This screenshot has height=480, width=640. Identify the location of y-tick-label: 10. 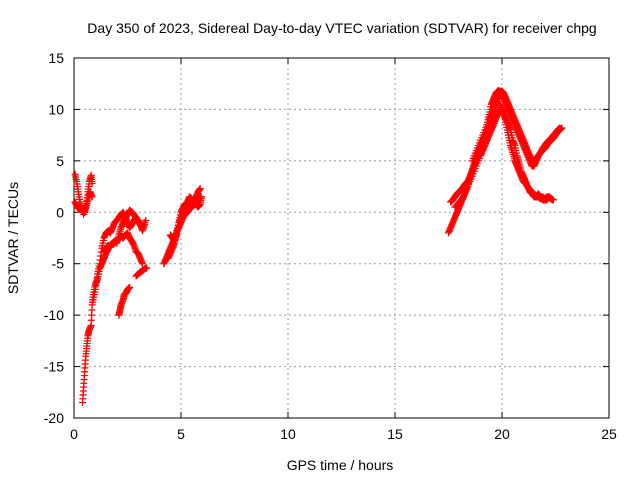
(56, 109).